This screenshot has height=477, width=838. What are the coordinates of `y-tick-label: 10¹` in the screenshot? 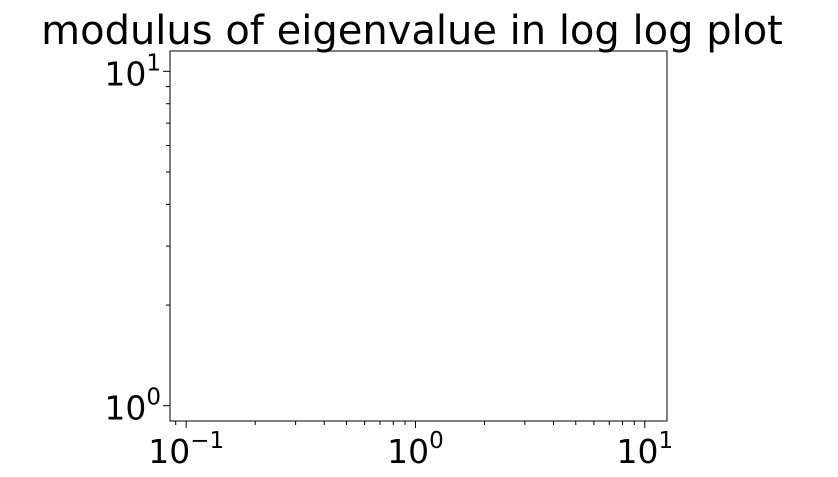 It's located at (132, 71).